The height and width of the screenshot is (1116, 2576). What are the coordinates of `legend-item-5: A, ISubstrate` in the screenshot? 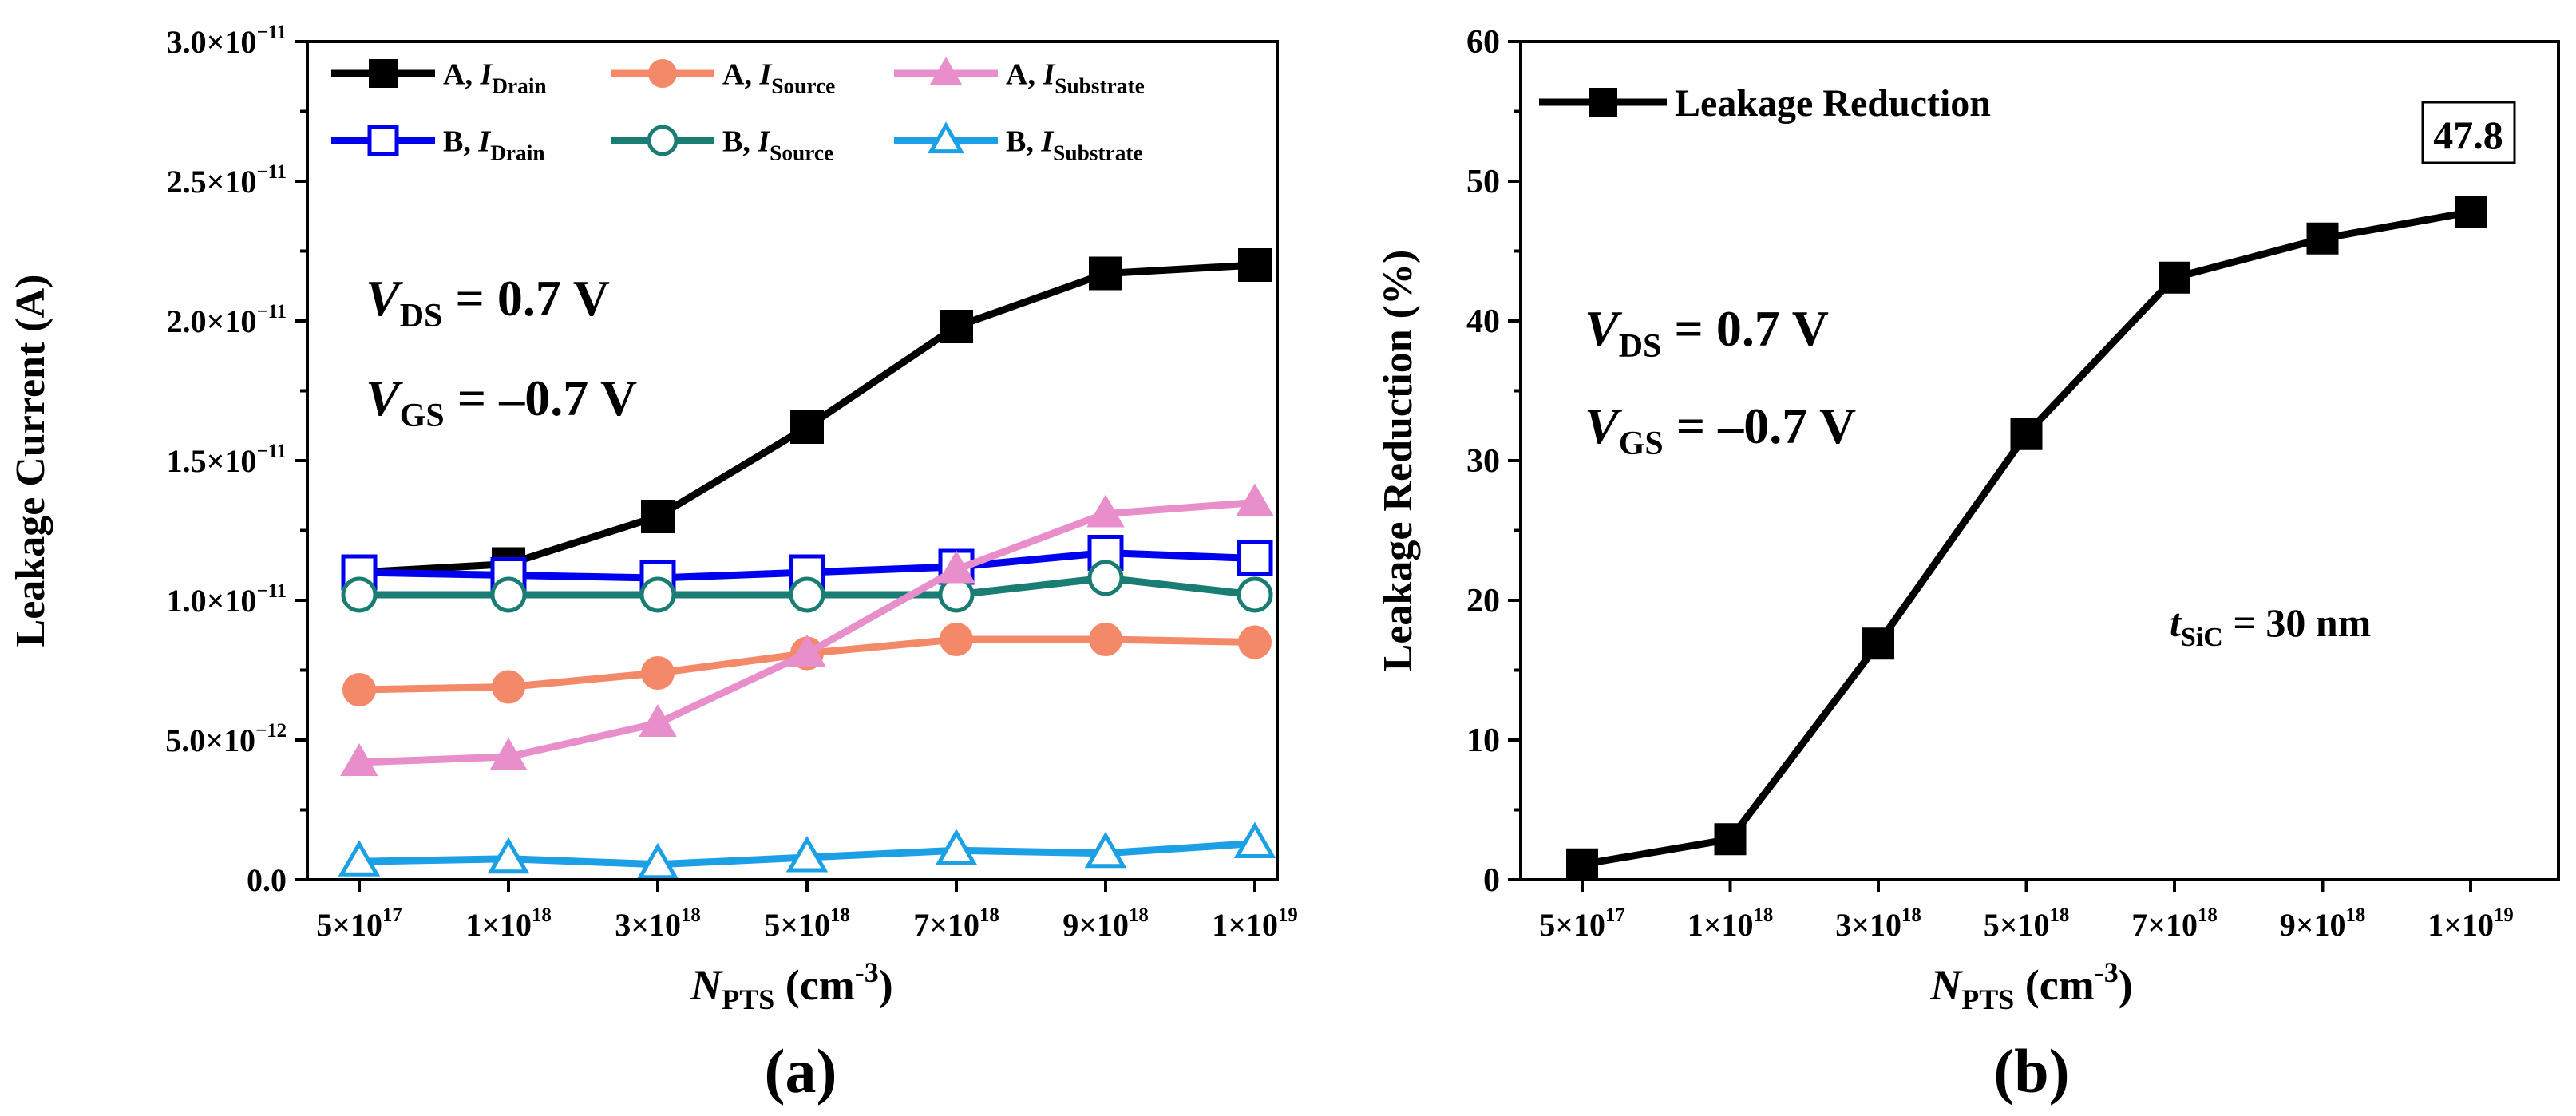 It's located at (1020, 77).